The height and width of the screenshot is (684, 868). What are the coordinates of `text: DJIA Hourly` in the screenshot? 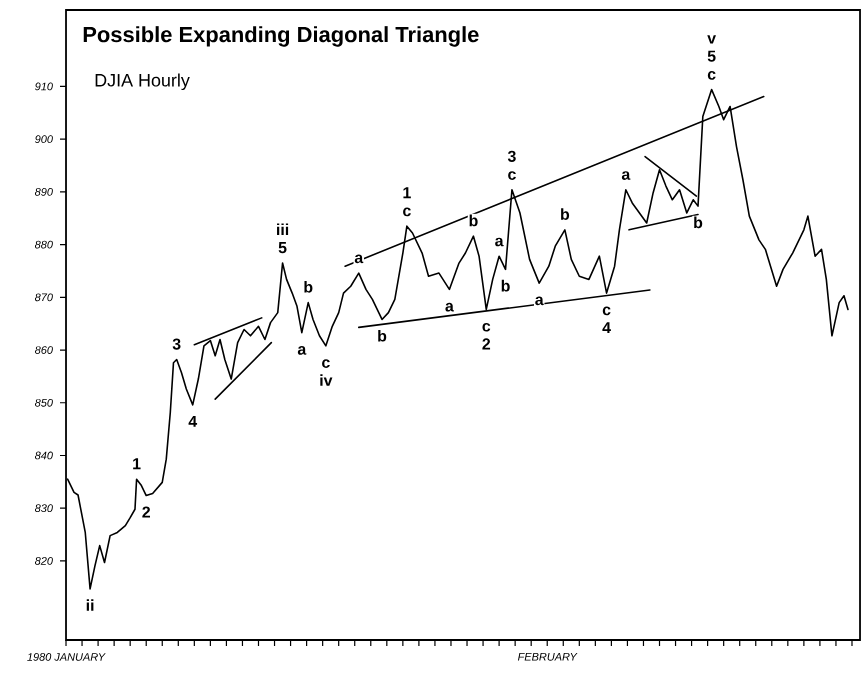 It's located at (142, 82).